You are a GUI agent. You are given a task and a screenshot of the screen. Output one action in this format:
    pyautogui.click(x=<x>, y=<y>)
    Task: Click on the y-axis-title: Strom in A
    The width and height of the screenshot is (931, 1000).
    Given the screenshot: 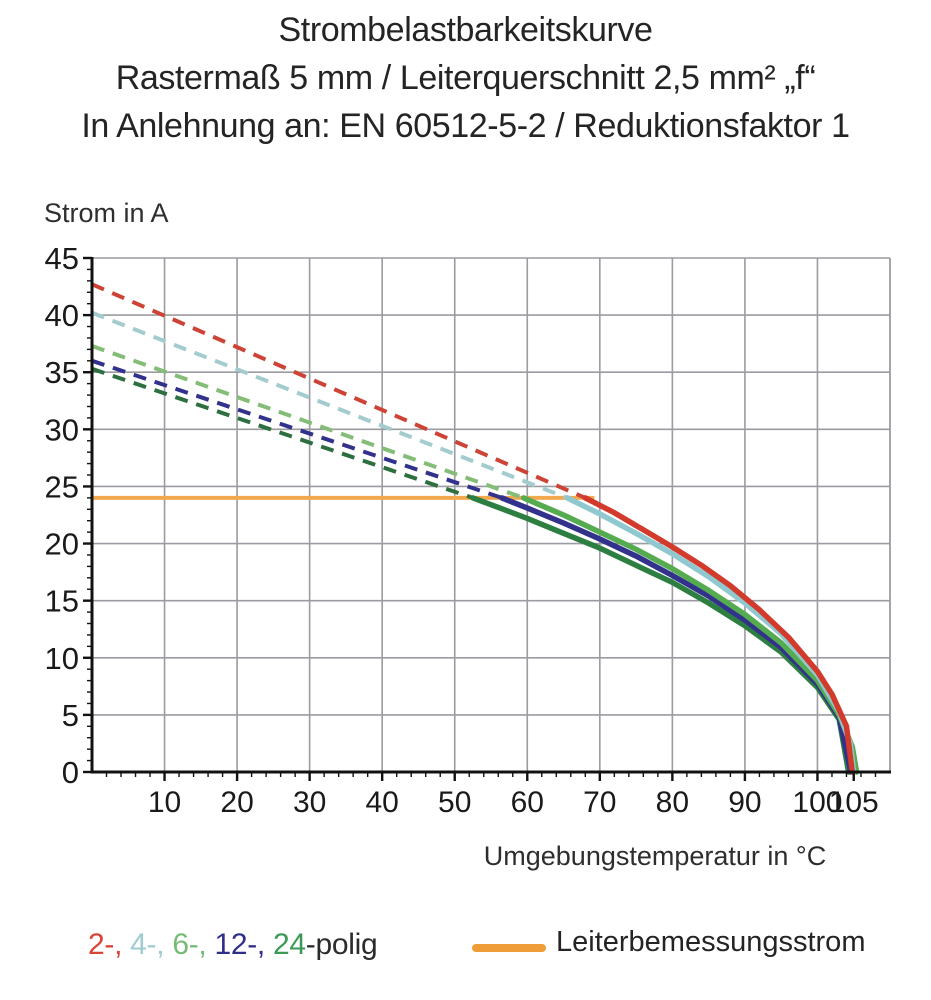 What is the action you would take?
    pyautogui.click(x=106, y=213)
    